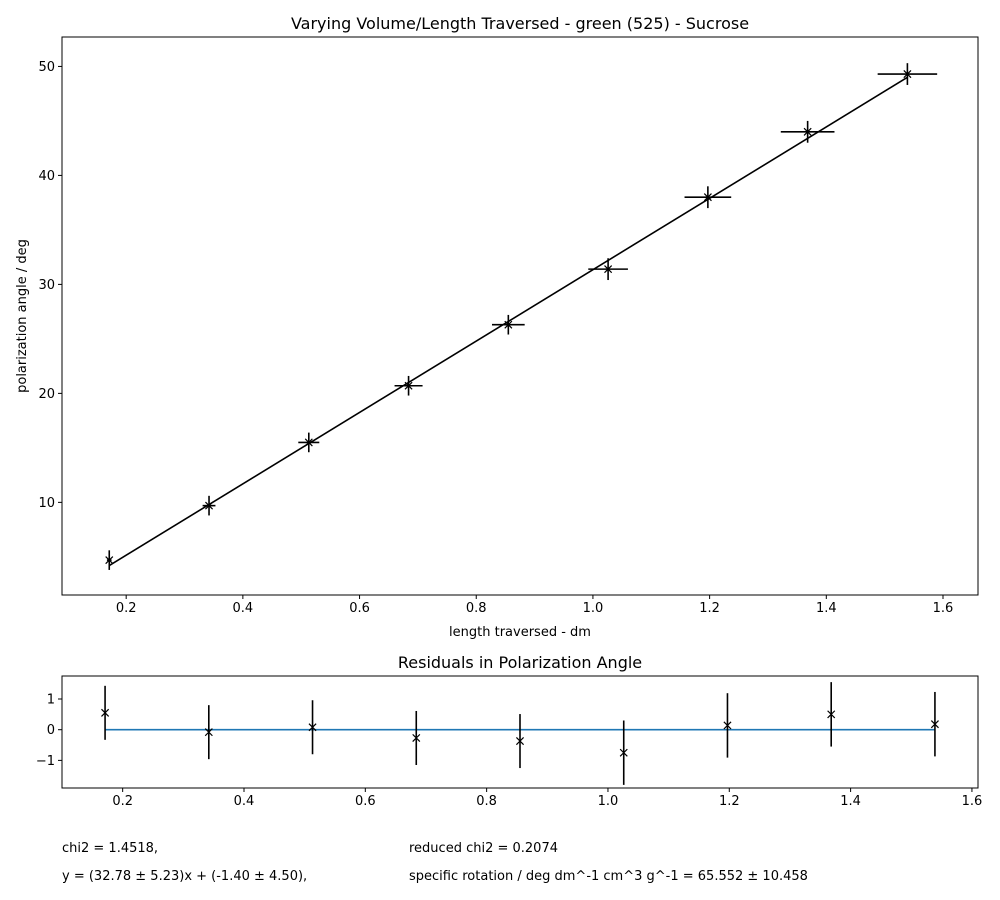 Image resolution: width=1000 pixels, height=900 pixels. What do you see at coordinates (244, 801) in the screenshot?
I see `residual-x-tick-label: 0.4` at bounding box center [244, 801].